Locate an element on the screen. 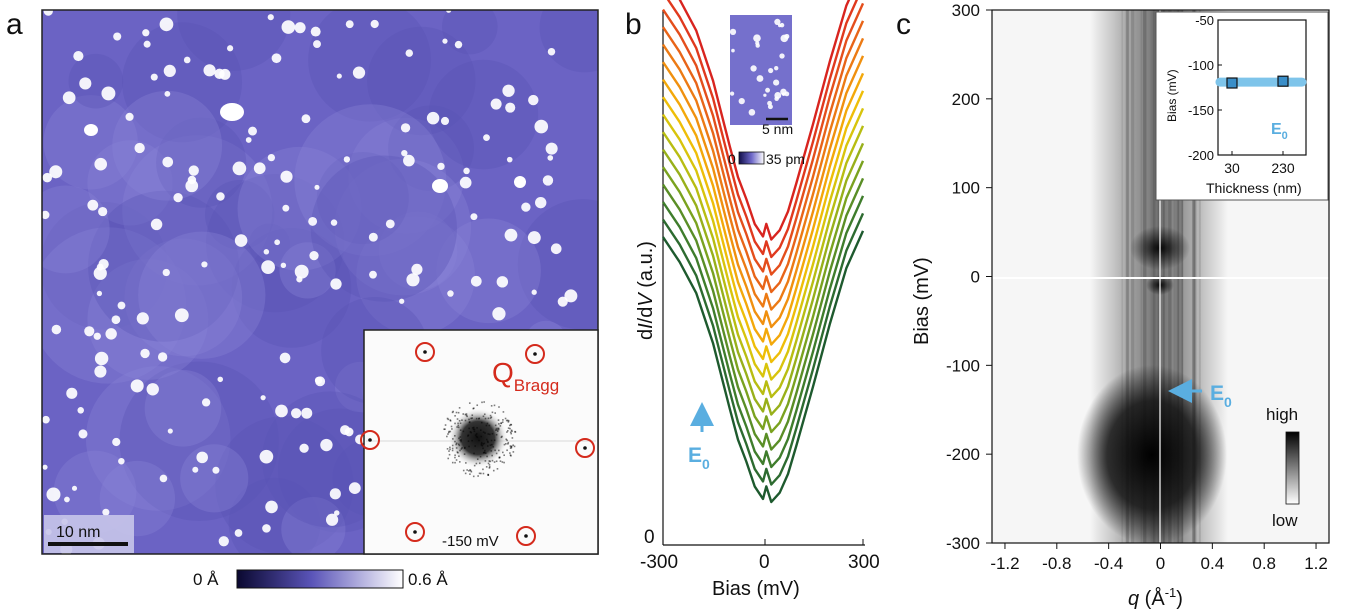  c-x-tick-label: -0.4 is located at coordinates (1108, 563).